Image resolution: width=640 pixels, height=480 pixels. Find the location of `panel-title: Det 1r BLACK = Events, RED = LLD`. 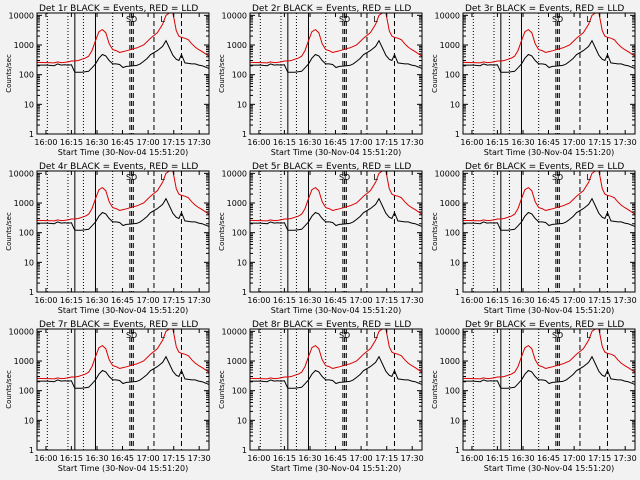

panel-title: Det 1r BLACK = Events, RED = LLD is located at coordinates (118, 9).